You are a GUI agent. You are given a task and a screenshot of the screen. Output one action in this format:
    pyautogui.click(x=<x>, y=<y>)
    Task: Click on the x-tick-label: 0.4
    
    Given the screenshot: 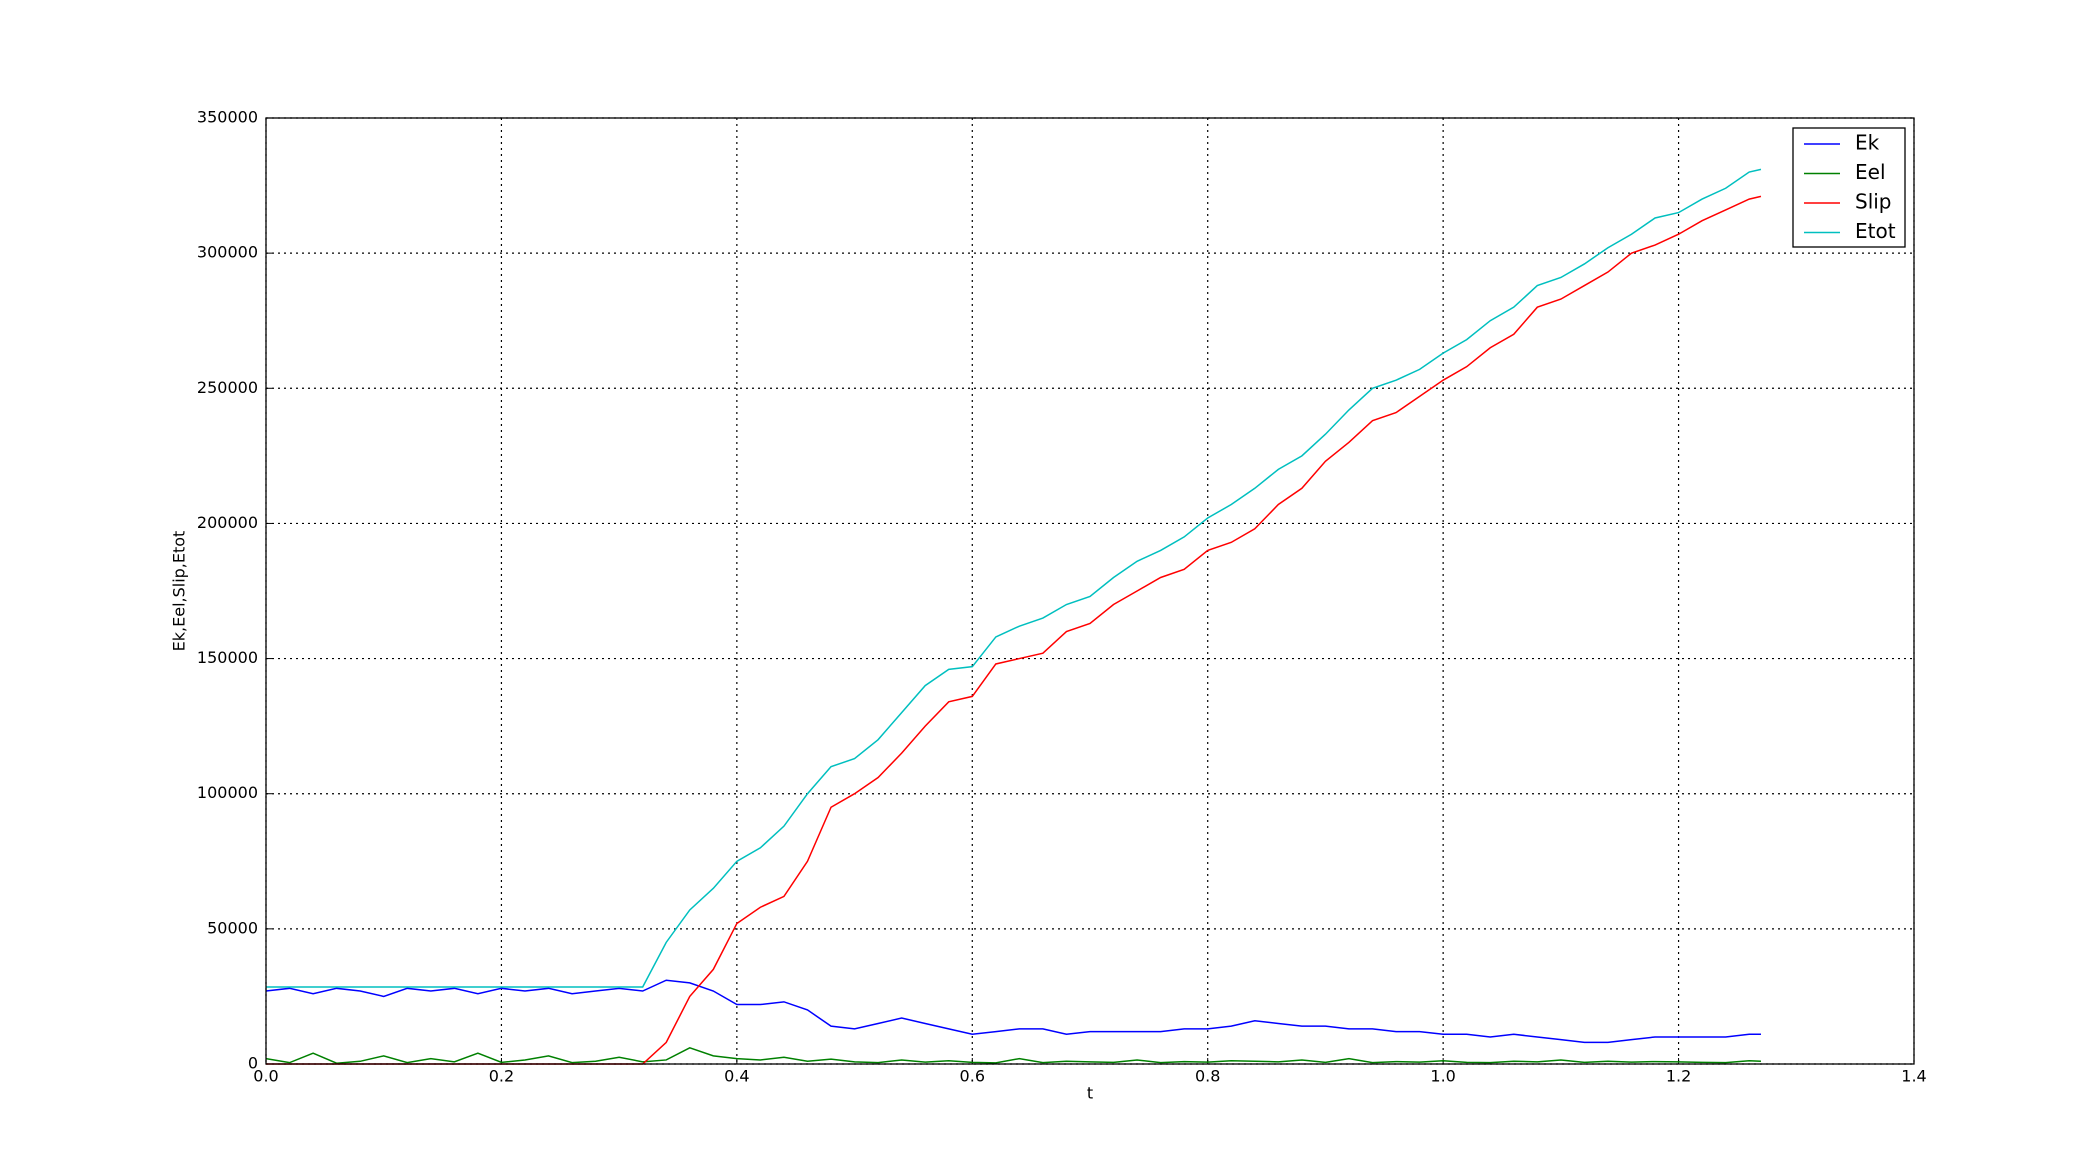 What is the action you would take?
    pyautogui.click(x=736, y=1076)
    